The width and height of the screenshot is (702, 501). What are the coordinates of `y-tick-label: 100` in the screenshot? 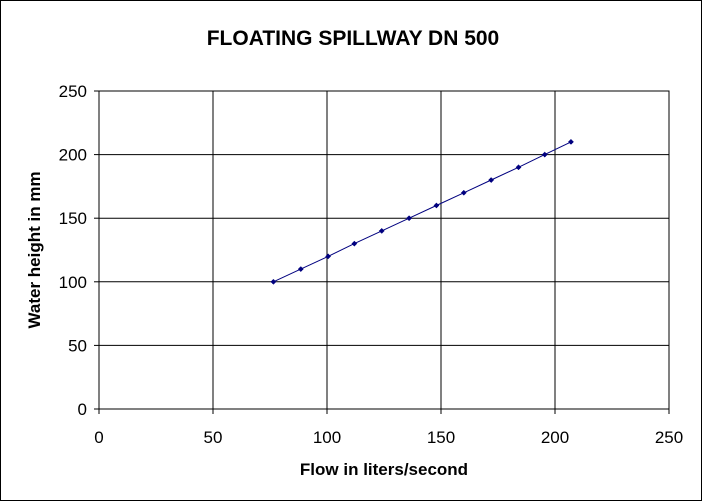 It's located at (73, 282).